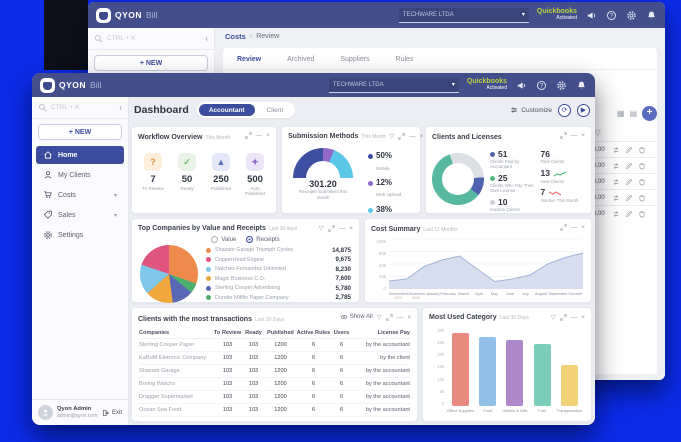 This screenshot has height=442, width=681. What do you see at coordinates (80, 175) in the screenshot?
I see `sidebar-item-my-clients: My Clients` at bounding box center [80, 175].